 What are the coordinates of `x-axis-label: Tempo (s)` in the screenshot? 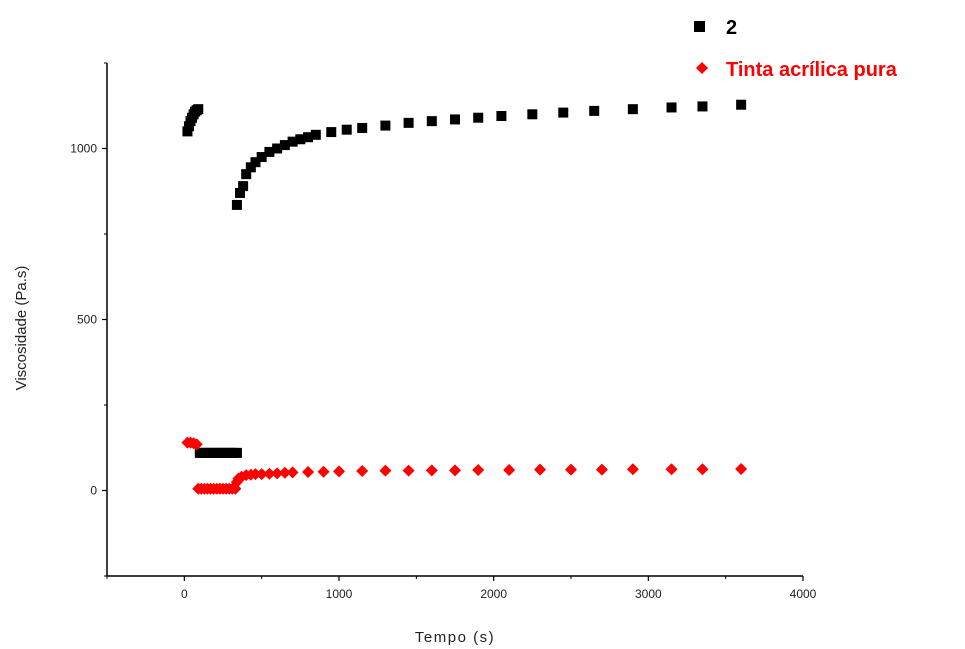 It's located at (455, 637).